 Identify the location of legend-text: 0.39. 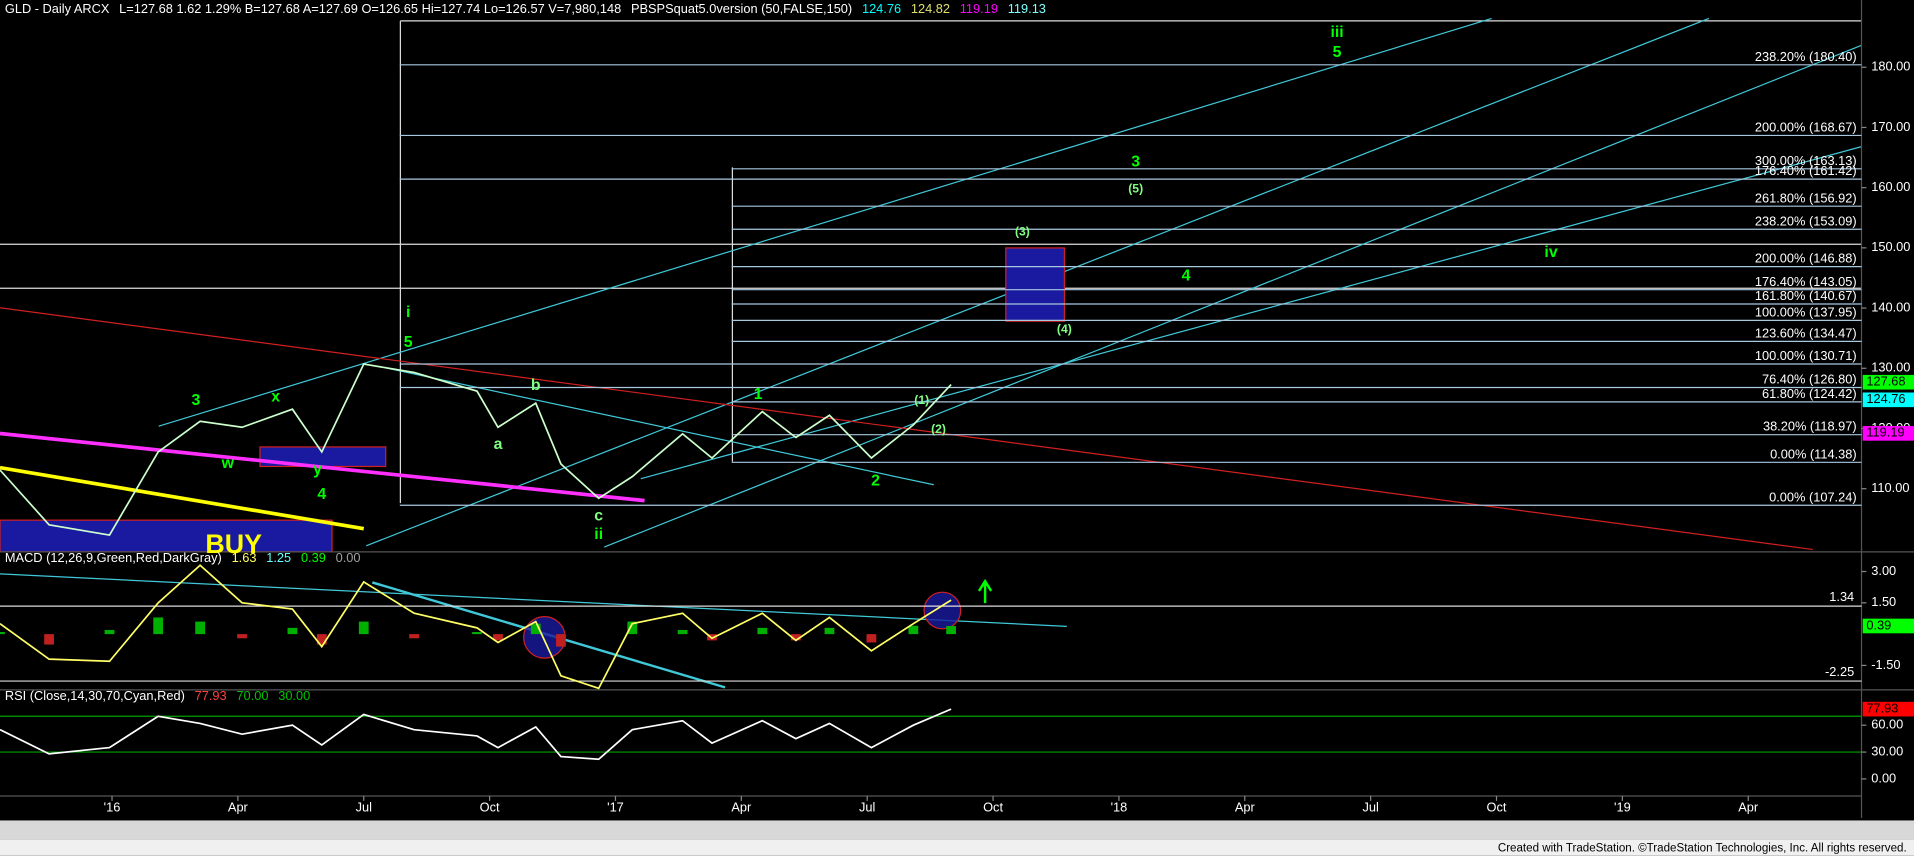
(313, 558).